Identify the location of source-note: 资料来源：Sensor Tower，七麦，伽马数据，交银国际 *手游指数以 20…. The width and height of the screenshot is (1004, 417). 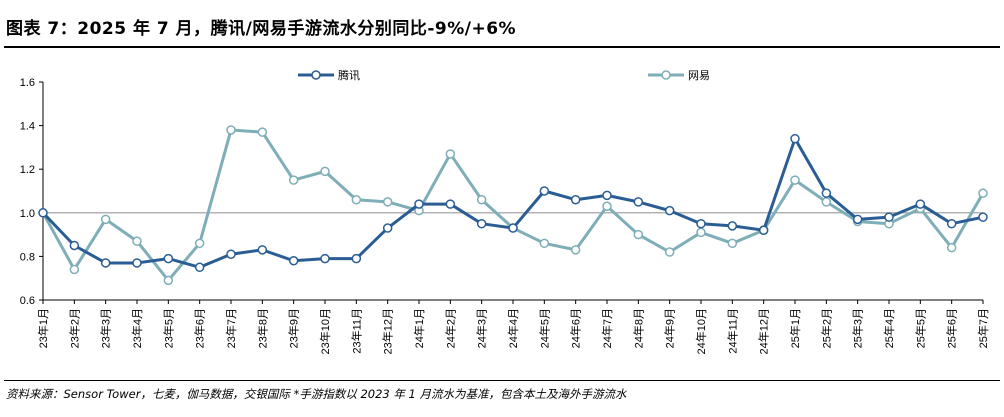
(316, 394).